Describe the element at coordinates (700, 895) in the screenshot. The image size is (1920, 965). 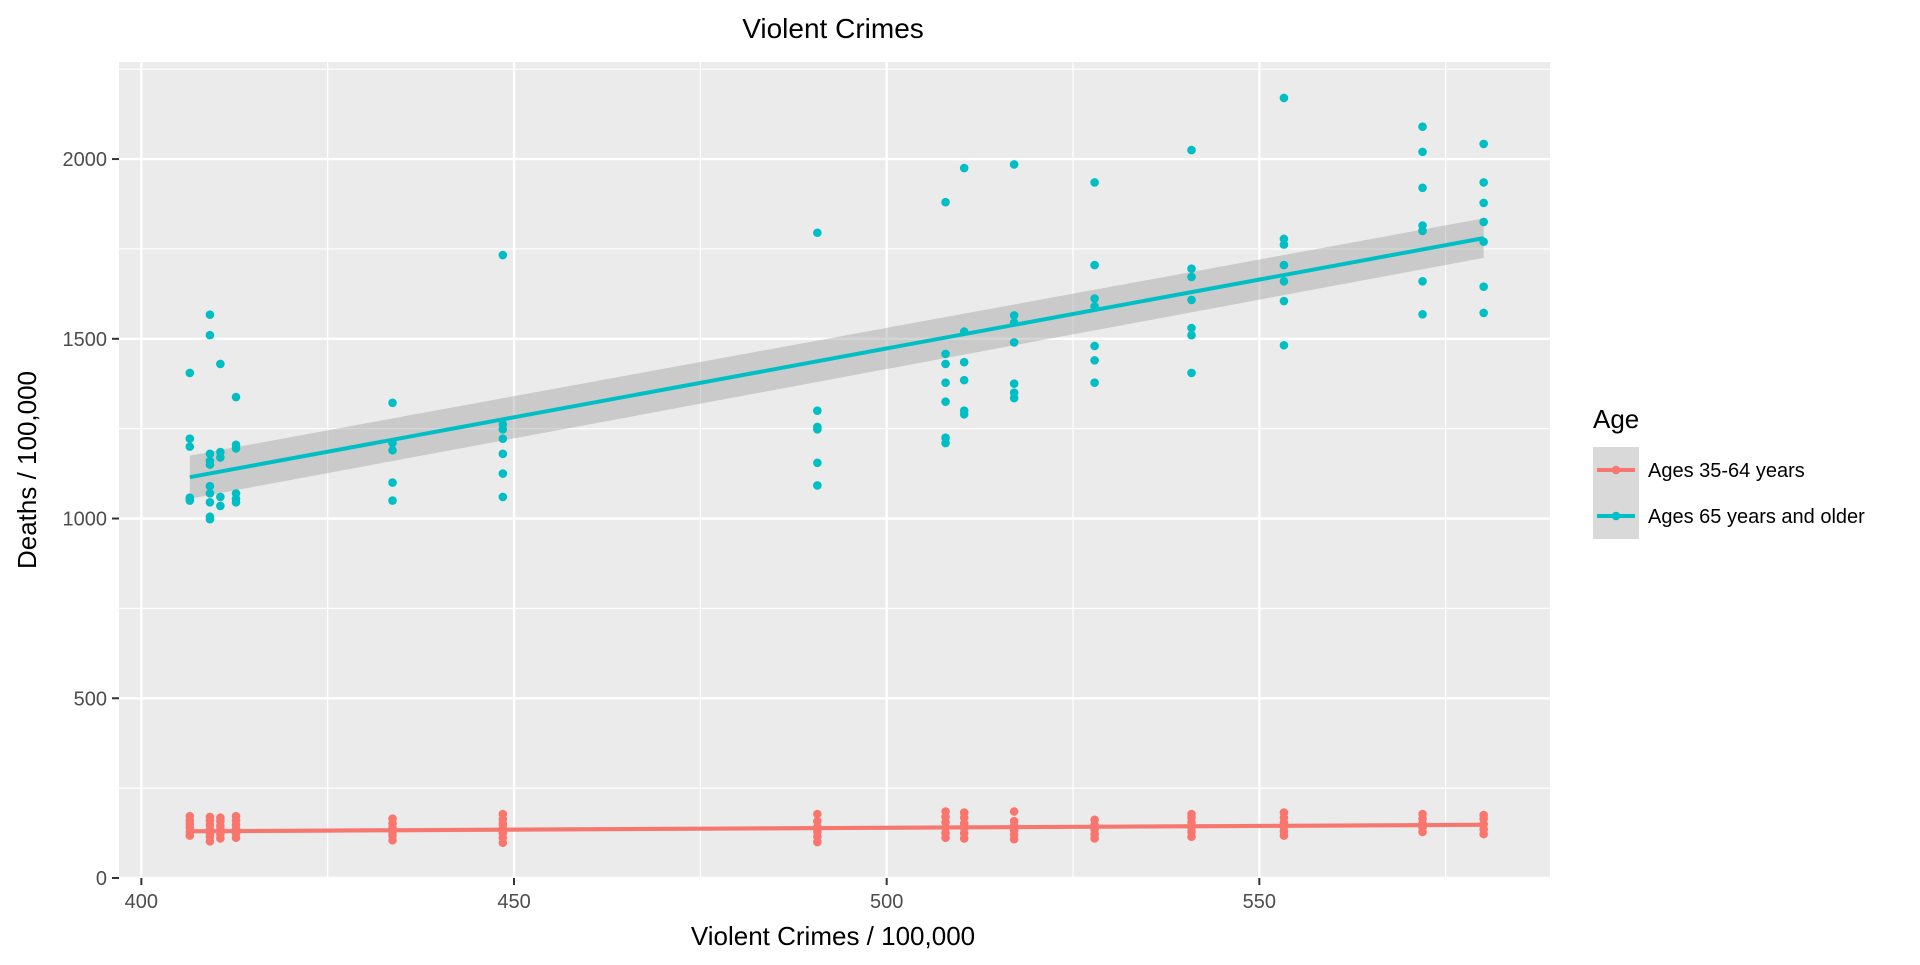
I see `x-axis: 400 450 500 550` at that location.